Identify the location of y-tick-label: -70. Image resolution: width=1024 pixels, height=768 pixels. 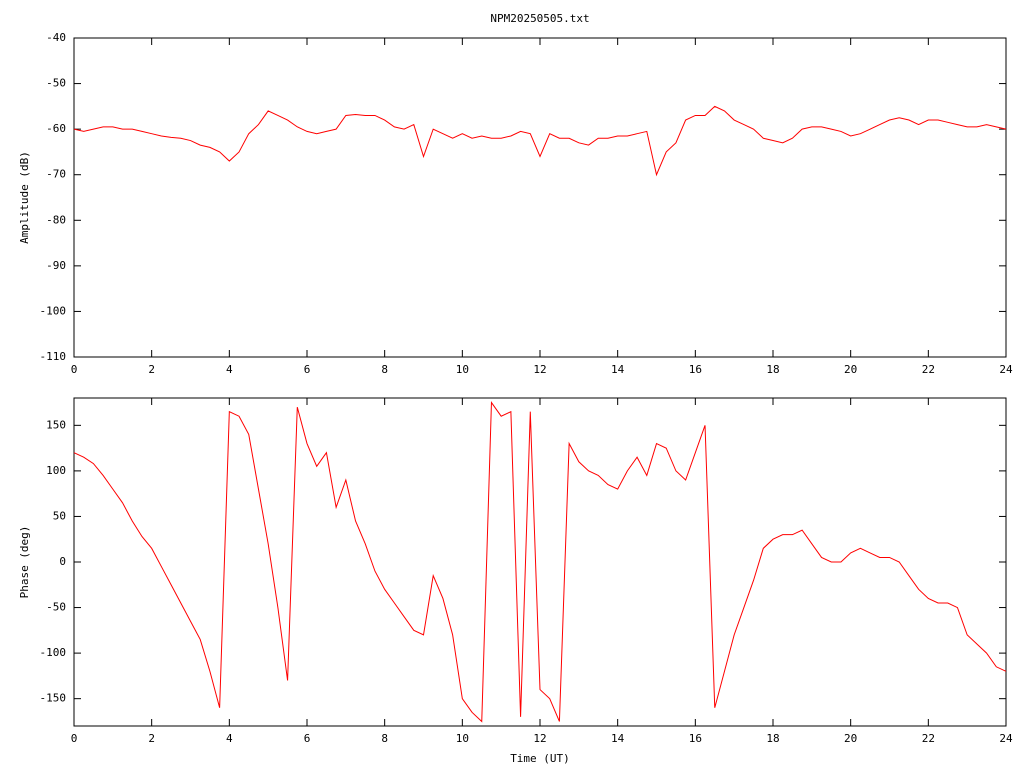
(56, 174).